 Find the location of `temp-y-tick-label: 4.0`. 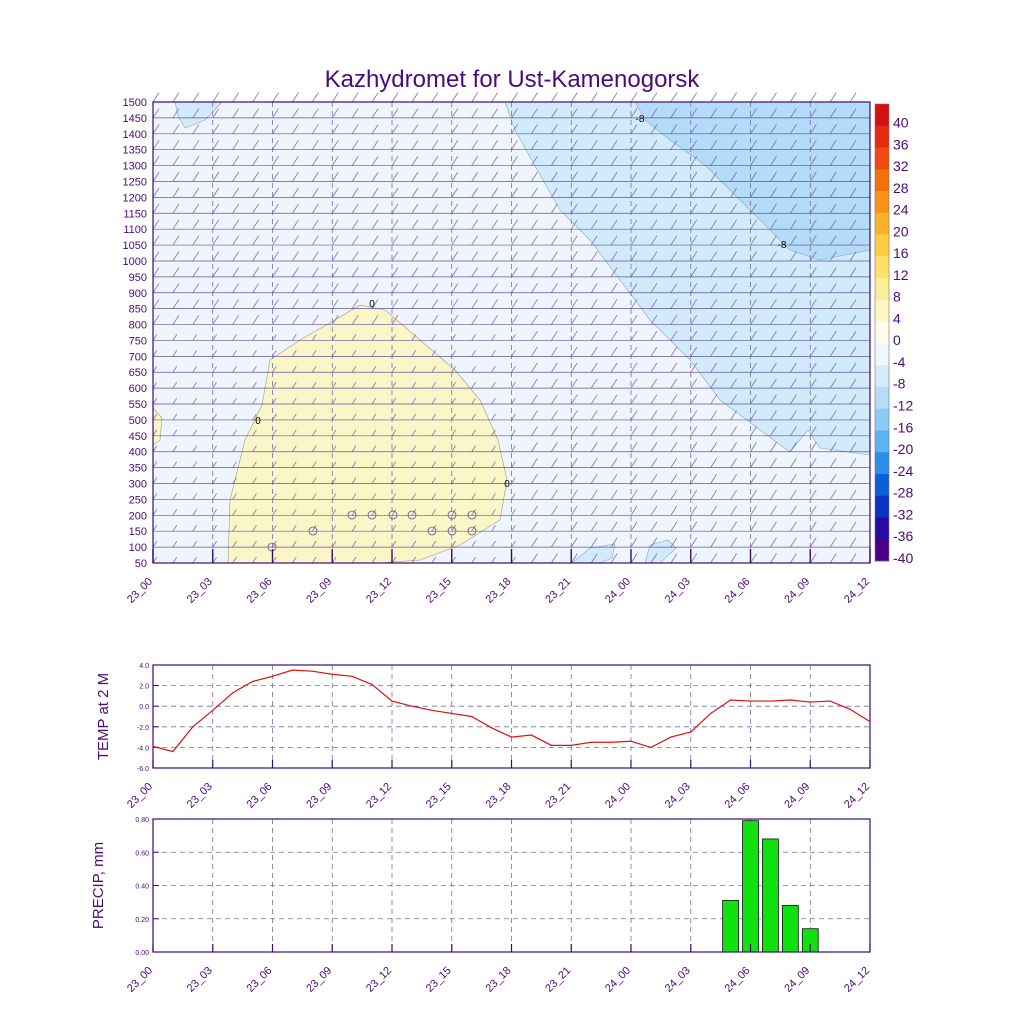

temp-y-tick-label: 4.0 is located at coordinates (144, 666).